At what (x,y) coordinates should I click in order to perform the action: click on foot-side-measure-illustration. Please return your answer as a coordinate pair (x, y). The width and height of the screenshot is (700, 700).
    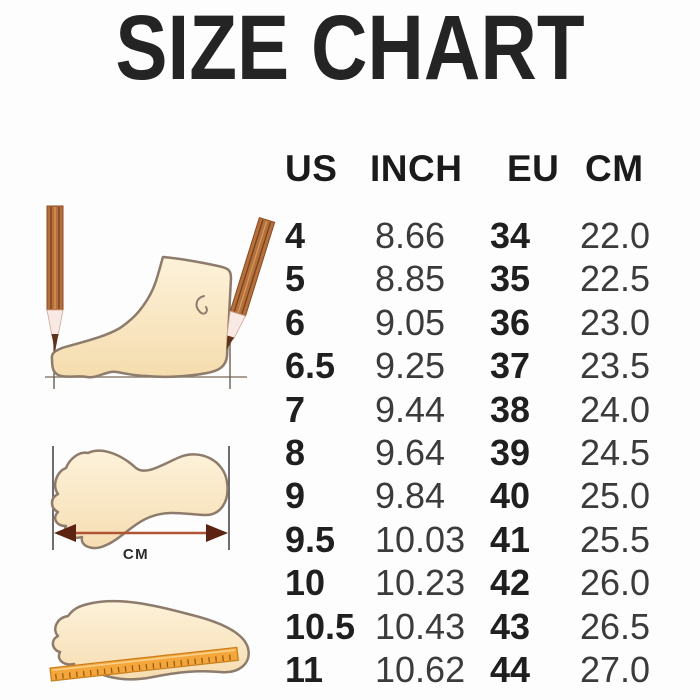
    Looking at the image, I should click on (160, 297).